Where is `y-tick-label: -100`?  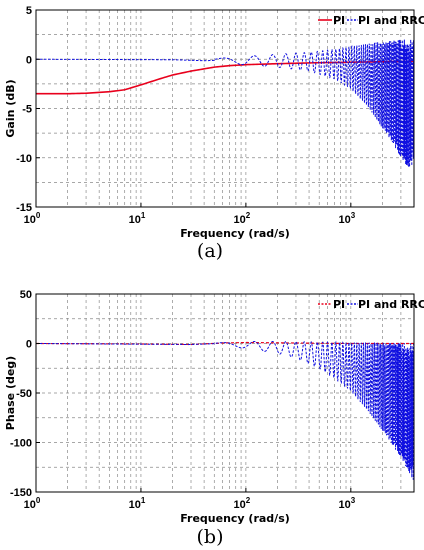
y-tick-label: -100 is located at coordinates (21, 444).